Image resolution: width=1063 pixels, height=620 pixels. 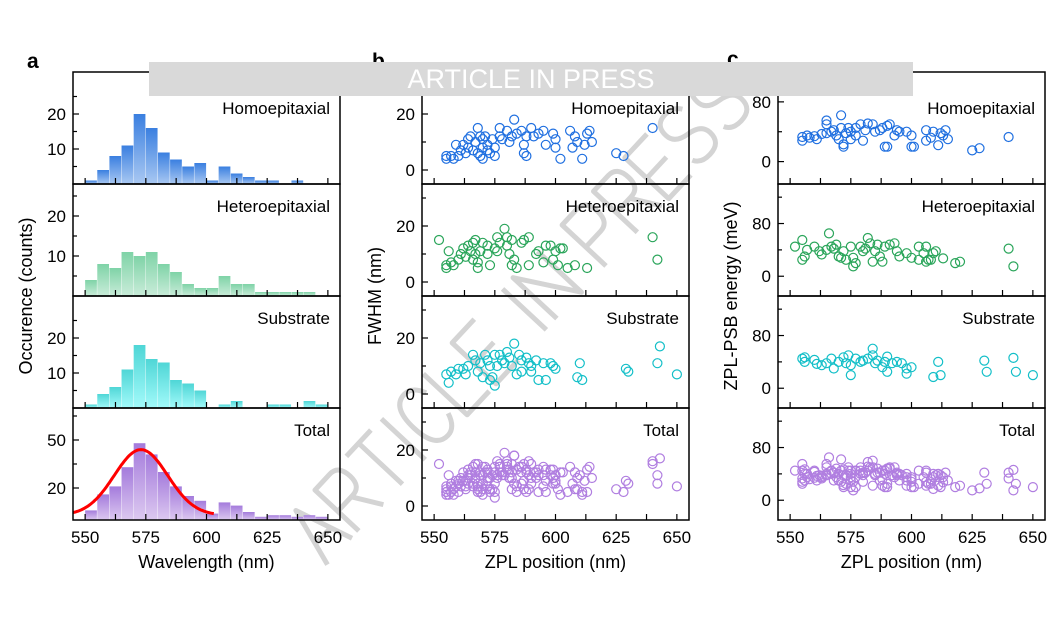 I want to click on x-tick-label: 550, so click(x=434, y=537).